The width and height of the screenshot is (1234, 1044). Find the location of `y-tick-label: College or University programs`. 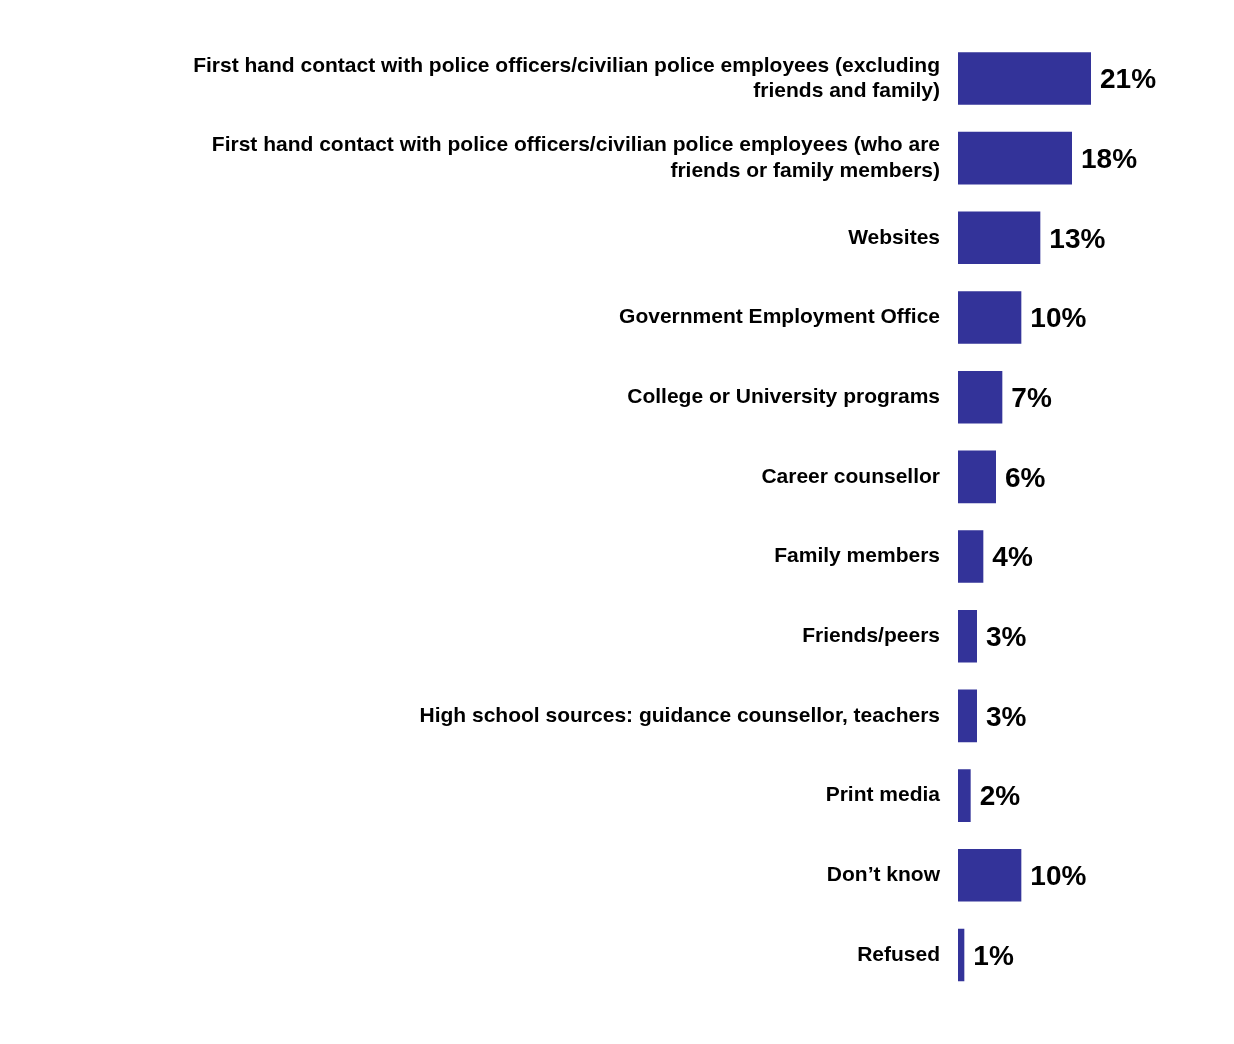

y-tick-label: College or University programs is located at coordinates (783, 395).